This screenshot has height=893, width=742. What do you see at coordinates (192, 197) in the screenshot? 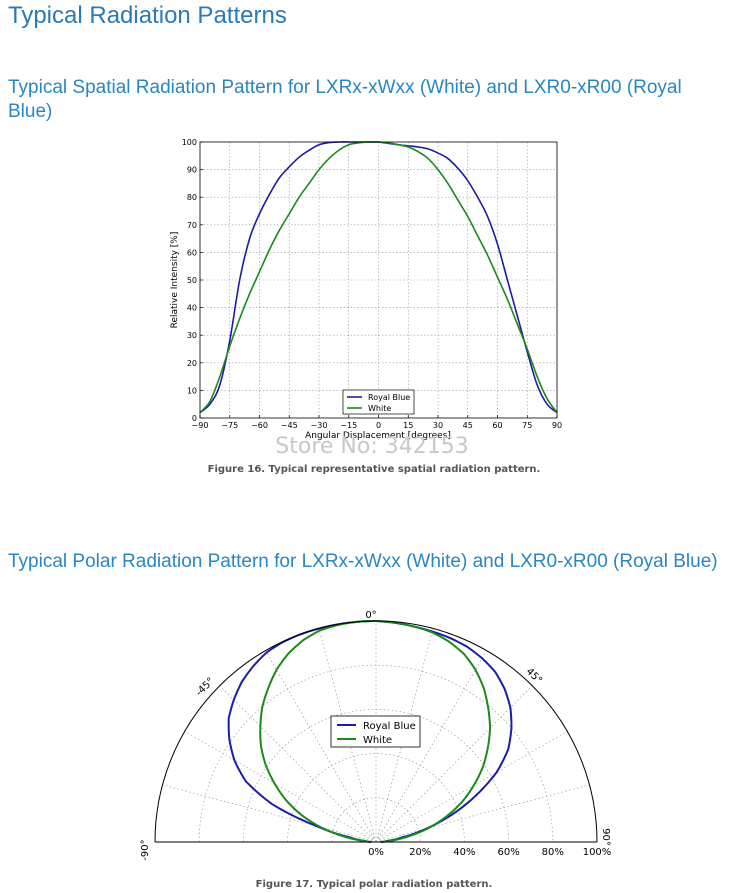
I see `y-tick-label: 80` at bounding box center [192, 197].